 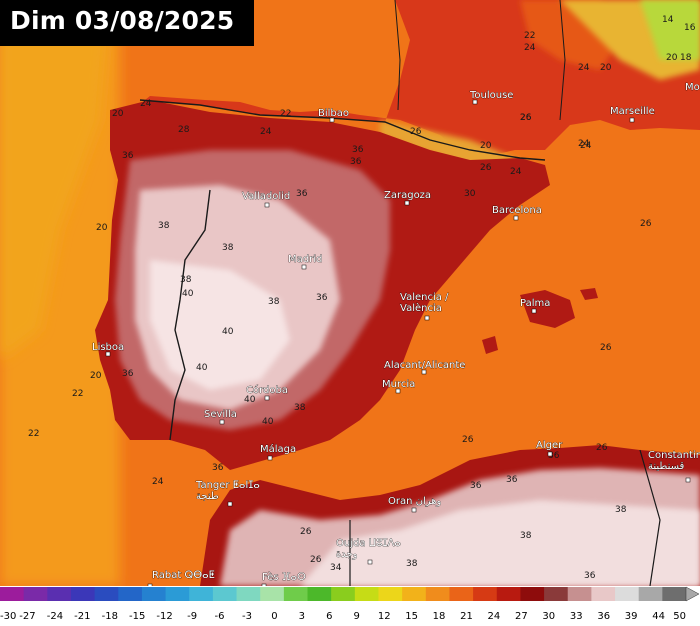 I want to click on legend-tick: 6, so click(x=329, y=616).